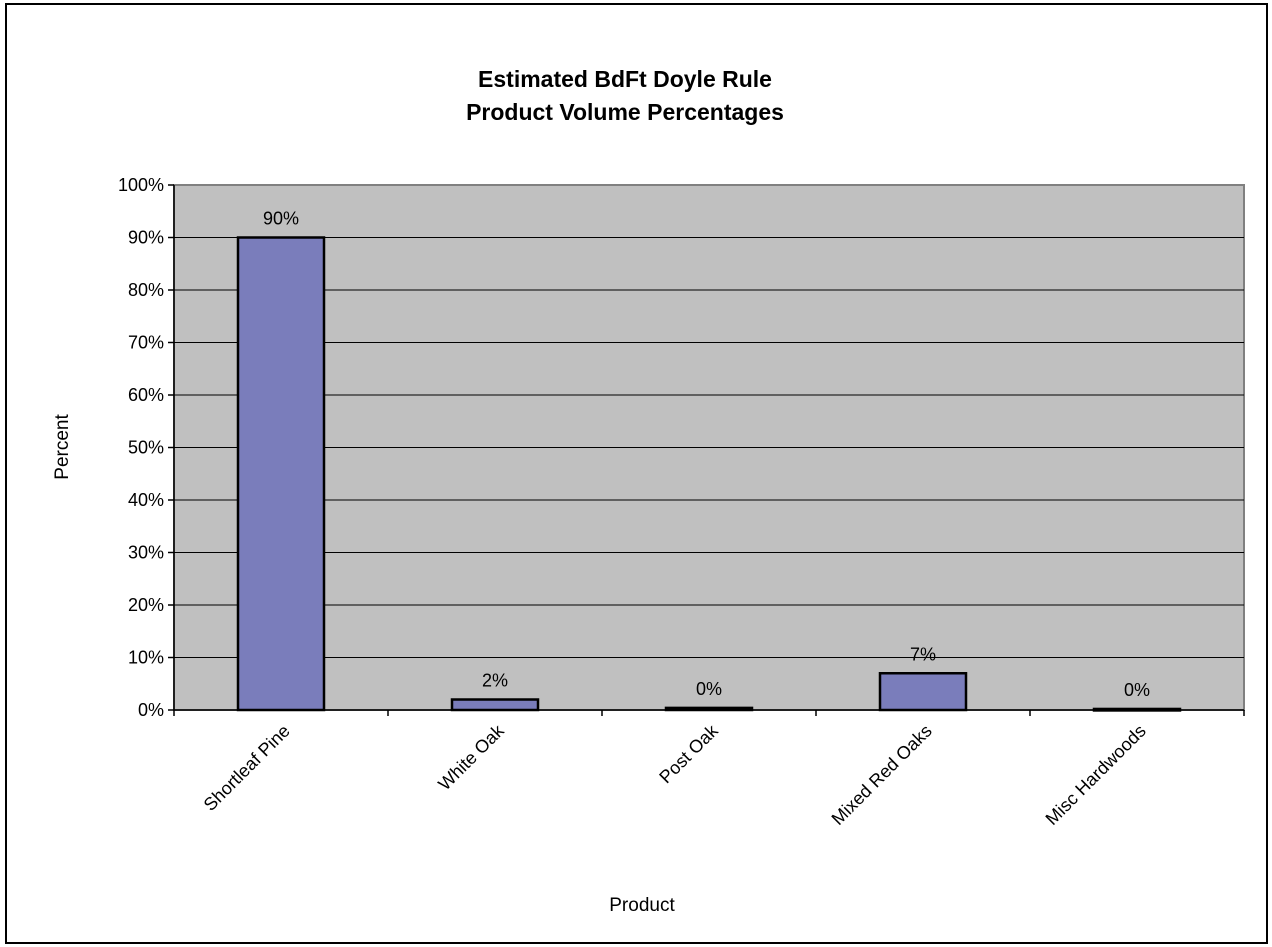  What do you see at coordinates (281, 219) in the screenshot?
I see `data-label-0: 90%` at bounding box center [281, 219].